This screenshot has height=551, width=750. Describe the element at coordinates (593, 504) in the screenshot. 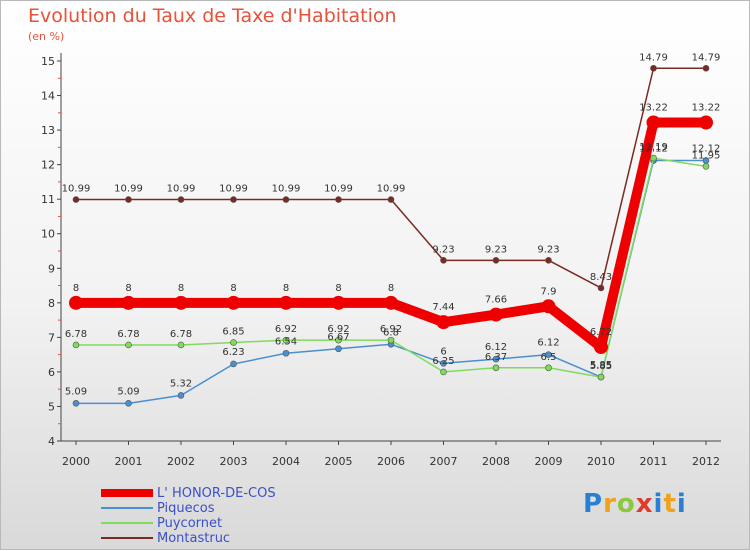

I see `logo-letter: P` at that location.